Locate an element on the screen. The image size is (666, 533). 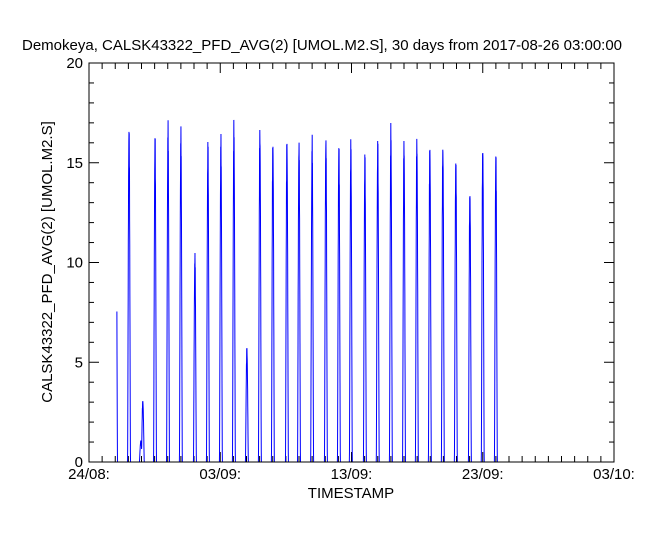
x-tick-label: 03/09: is located at coordinates (220, 474).